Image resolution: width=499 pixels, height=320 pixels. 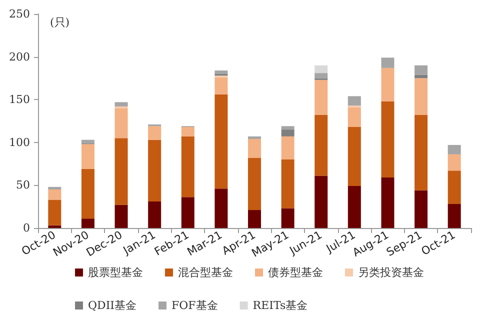 I want to click on y-tick-label: 0, so click(x=26, y=228).